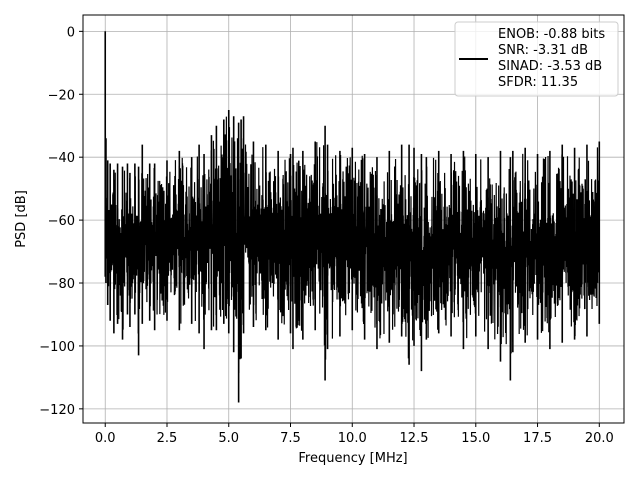 The height and width of the screenshot is (484, 640). Describe the element at coordinates (543, 50) in the screenshot. I see `legend-line: SNR: -3.31 dB` at that location.